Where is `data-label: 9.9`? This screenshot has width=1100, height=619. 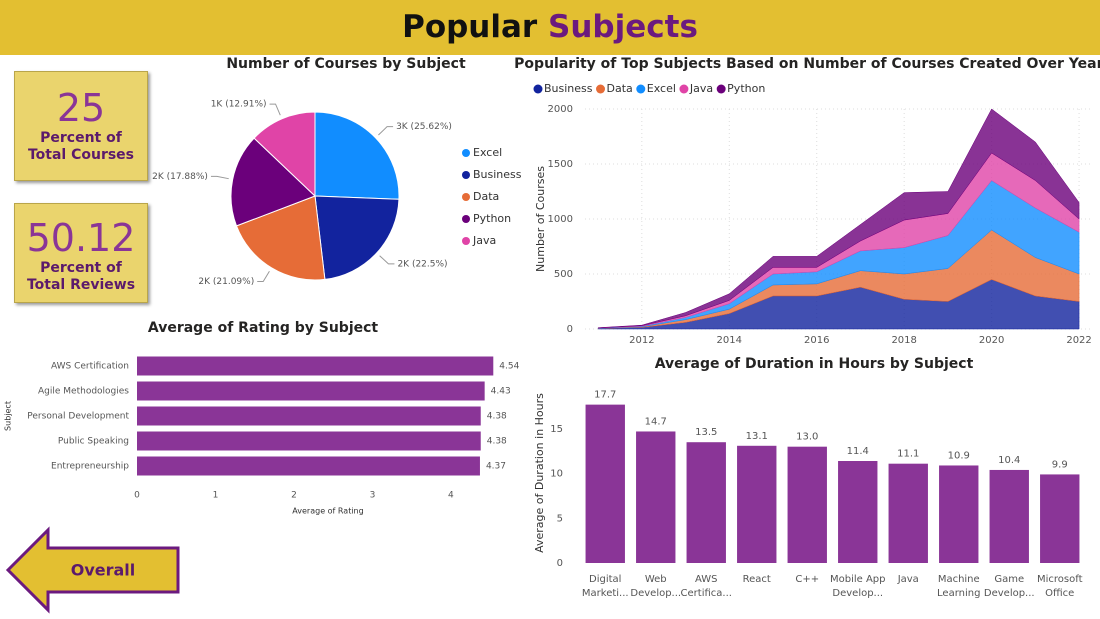 data-label: 9.9 is located at coordinates (1060, 464).